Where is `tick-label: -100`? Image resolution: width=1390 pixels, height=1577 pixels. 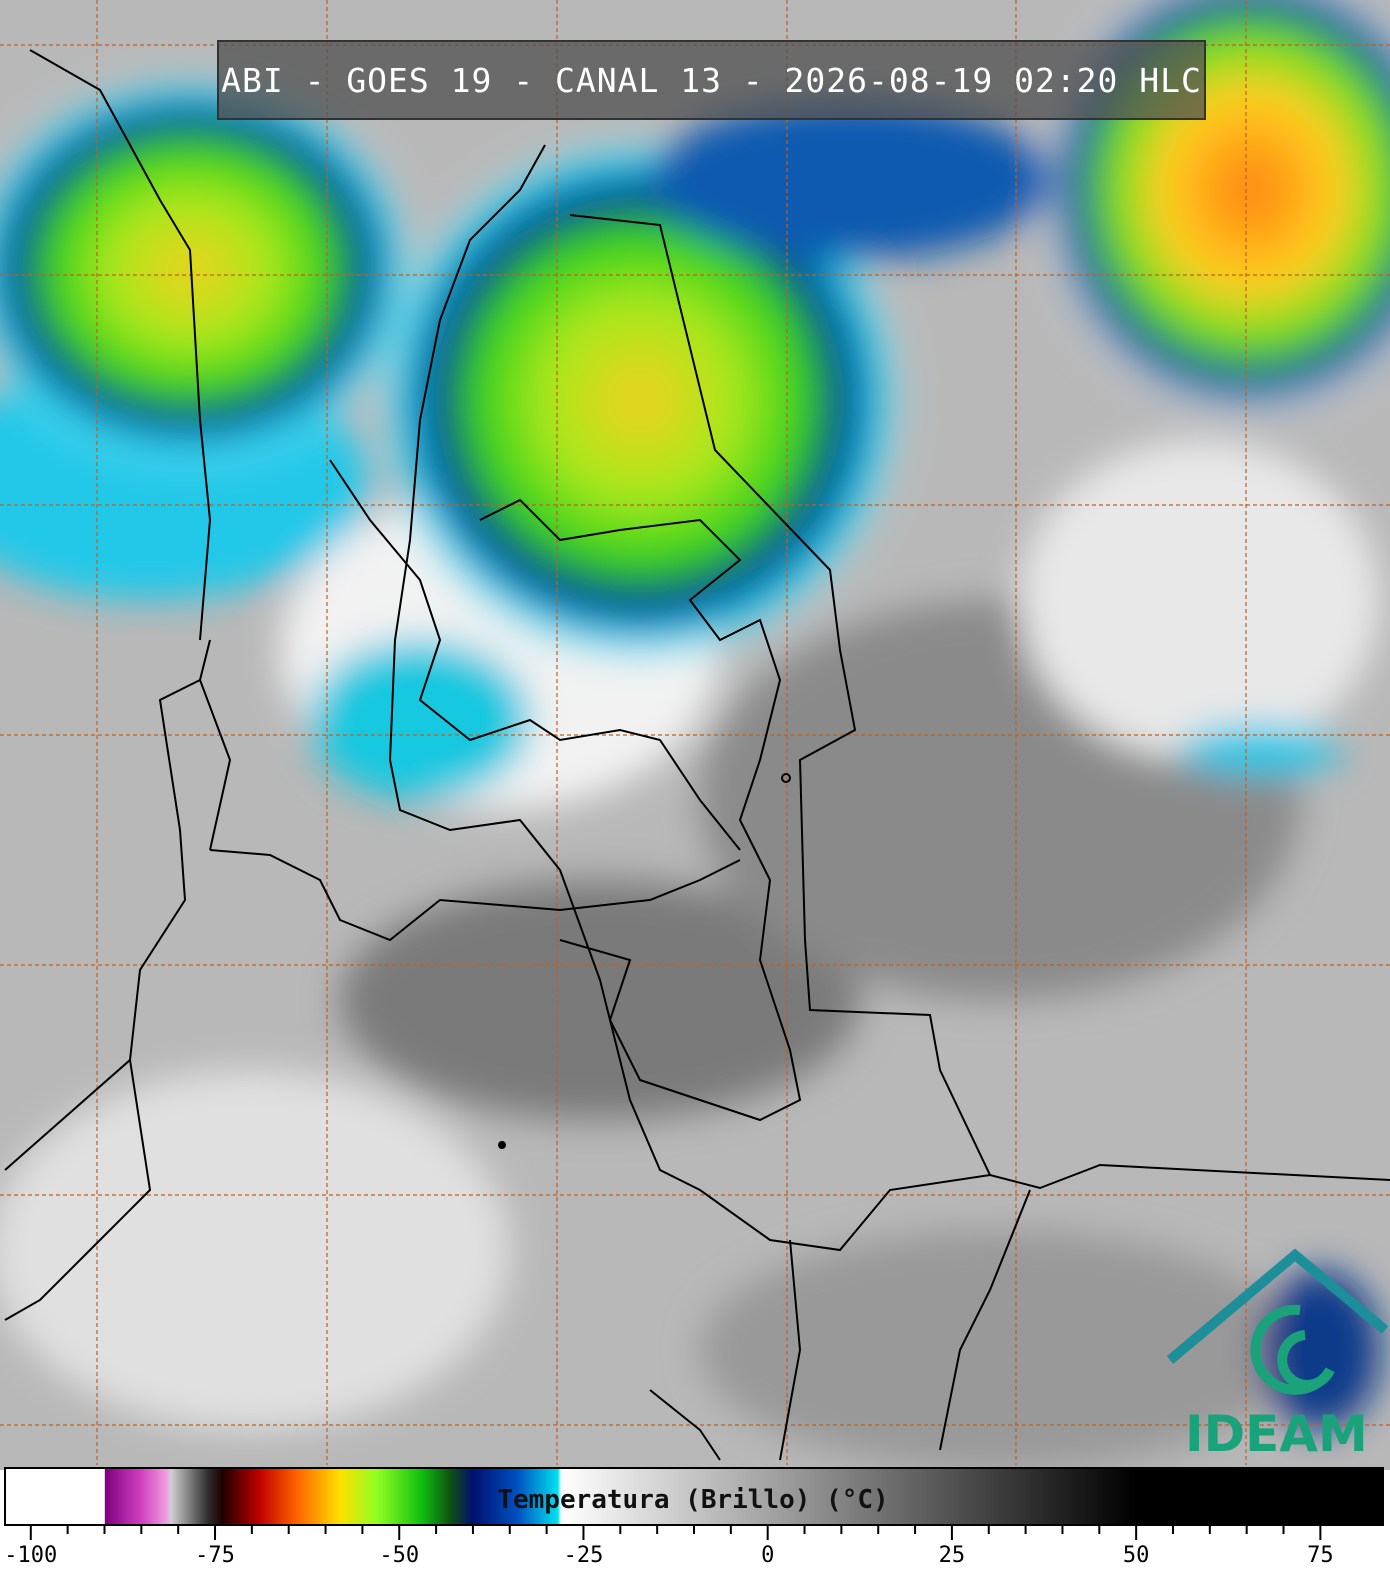
tick-label: -100 is located at coordinates (30, 1555).